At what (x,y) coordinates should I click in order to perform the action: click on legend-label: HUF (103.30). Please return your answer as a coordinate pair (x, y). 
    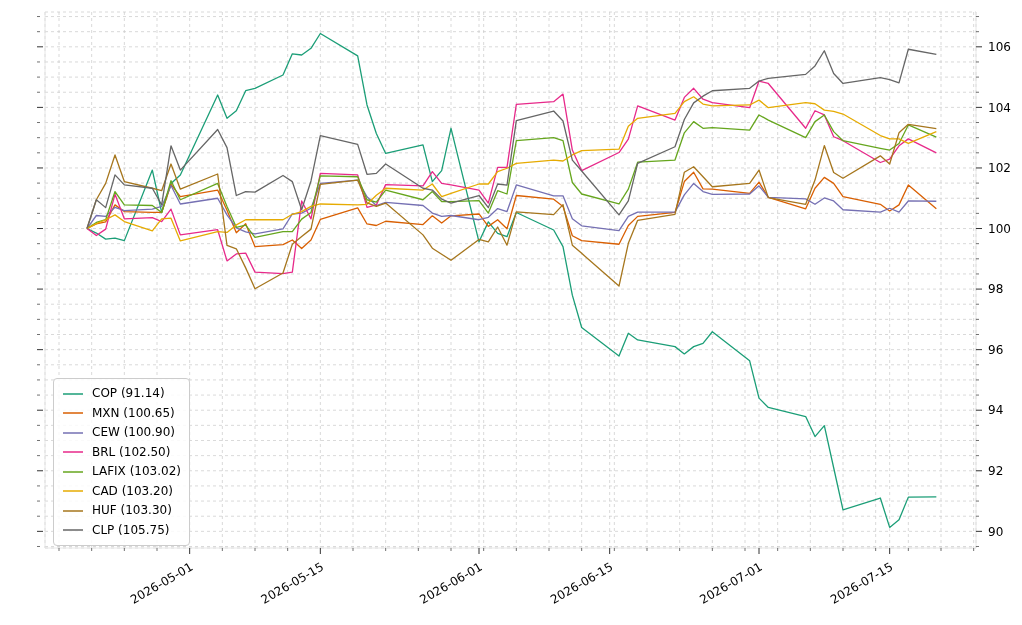
    Looking at the image, I should click on (132, 510).